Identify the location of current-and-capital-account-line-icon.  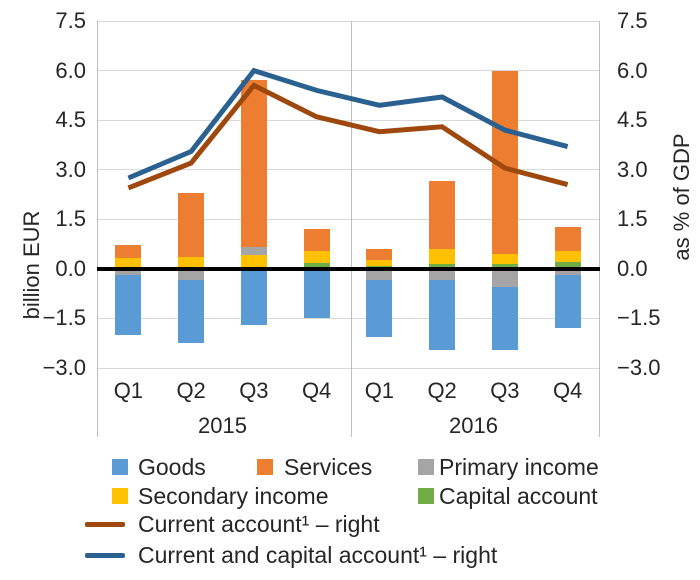
(105, 555).